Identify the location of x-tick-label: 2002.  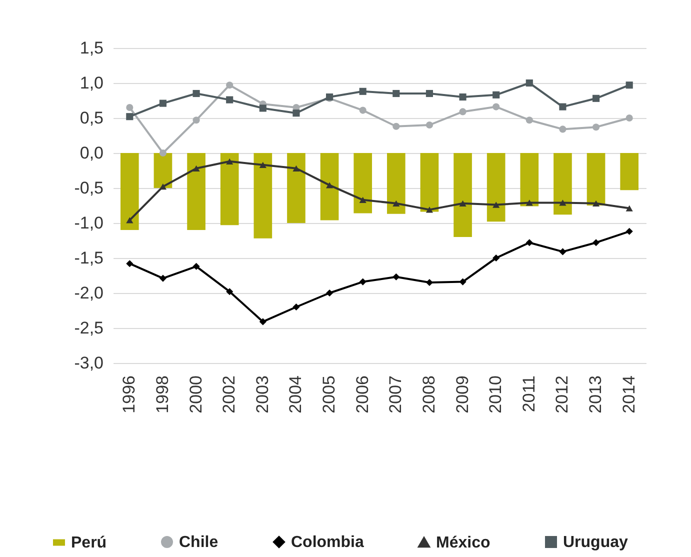
(229, 395).